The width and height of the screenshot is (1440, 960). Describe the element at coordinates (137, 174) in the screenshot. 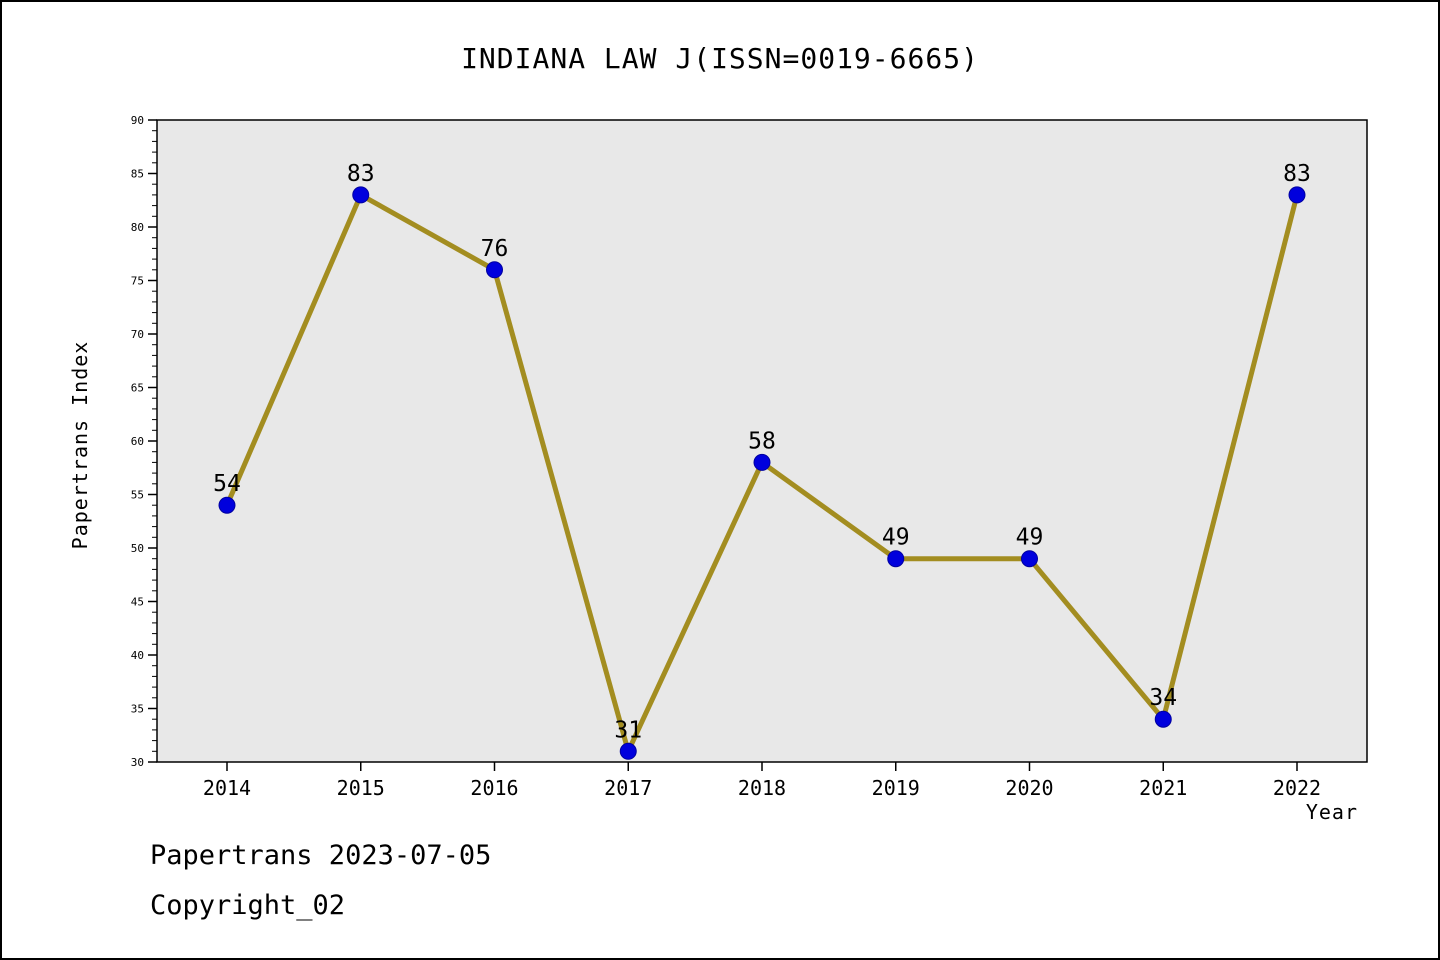

I see `y-tick-label: 85` at that location.